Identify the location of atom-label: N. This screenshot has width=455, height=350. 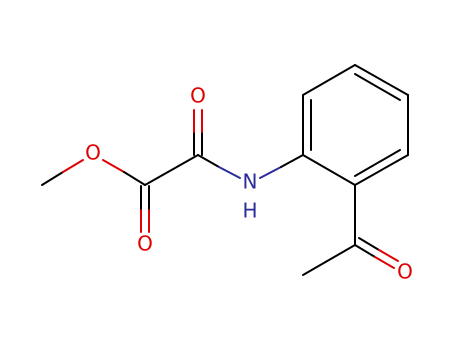
(250, 182).